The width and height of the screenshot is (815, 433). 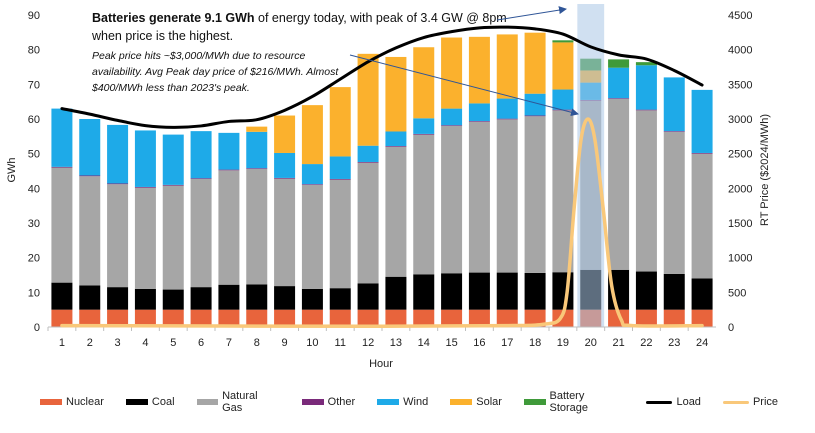 What do you see at coordinates (646, 343) in the screenshot?
I see `x-tick-label: 22` at bounding box center [646, 343].